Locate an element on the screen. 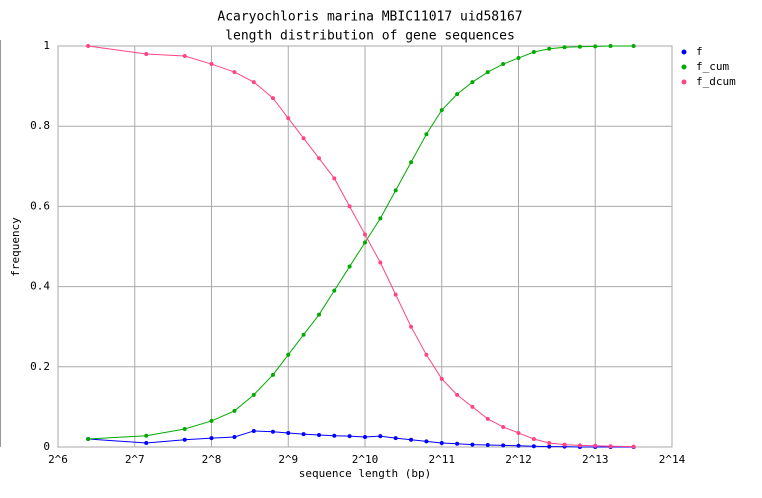 Image resolution: width=762 pixels, height=498 pixels. legend-label: f is located at coordinates (699, 51).